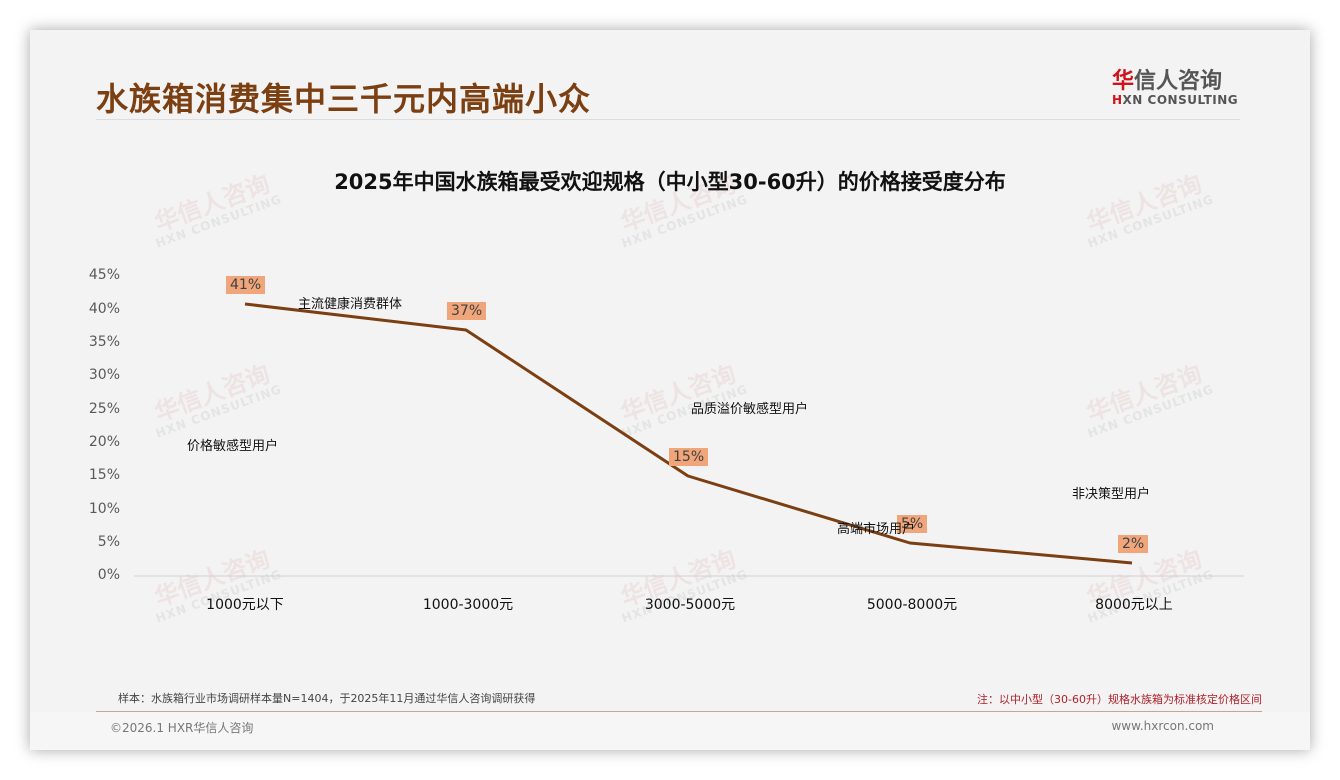 This screenshot has height=780, width=1340. I want to click on y-tick: 25%, so click(104, 409).